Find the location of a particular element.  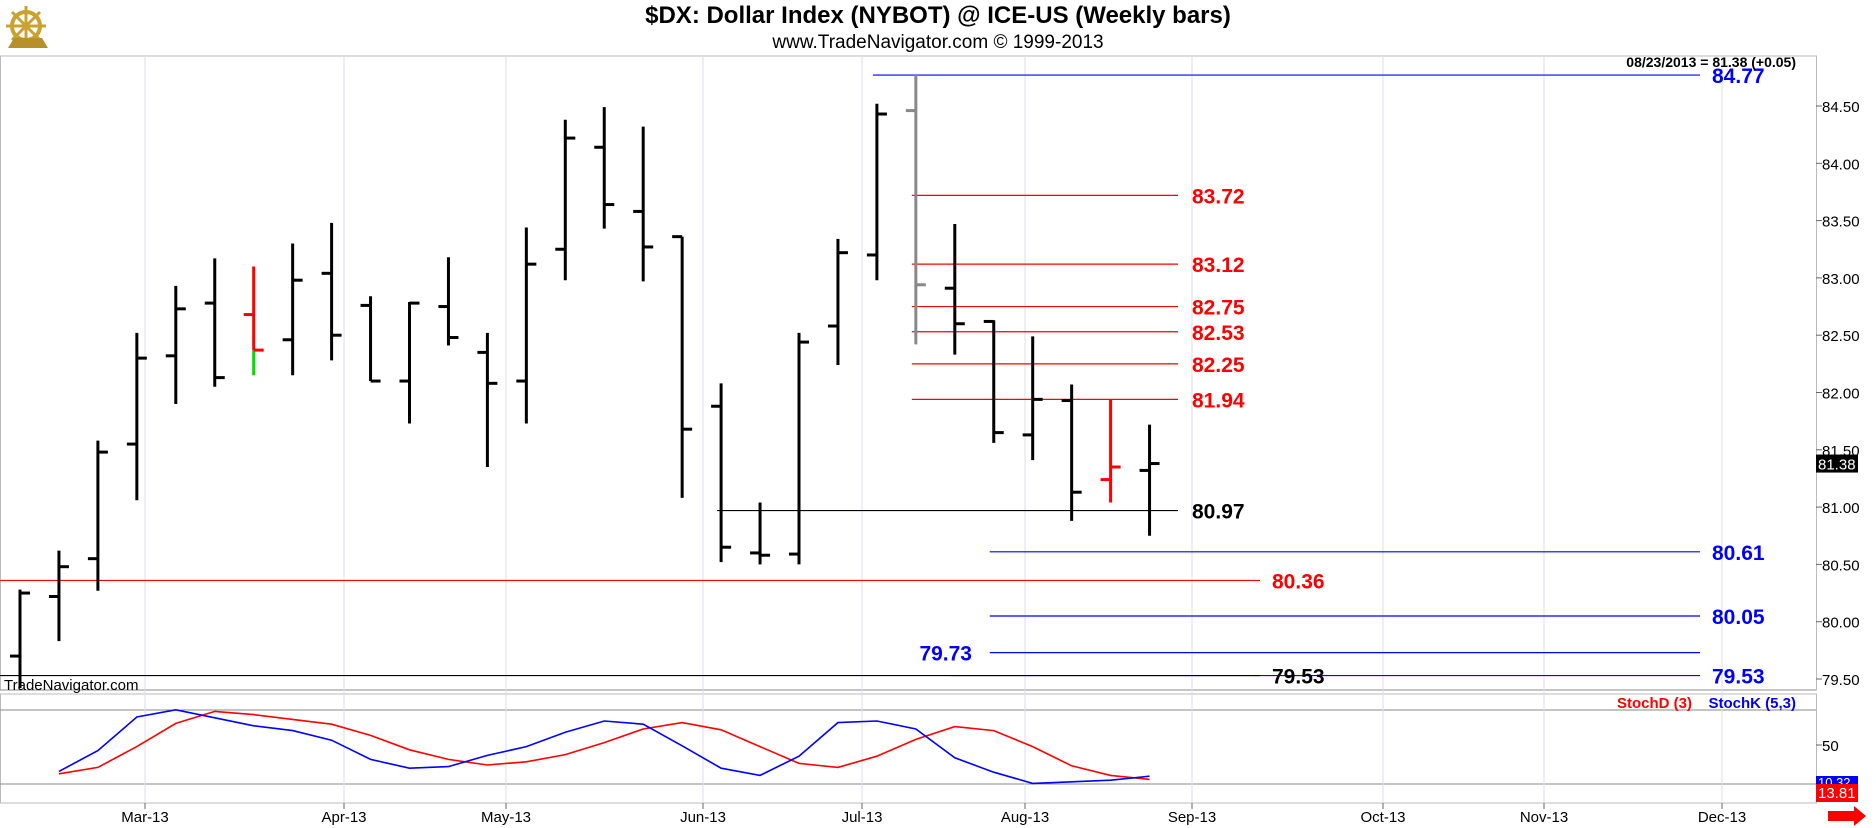

stochastic-panel-frame is located at coordinates (908, 748).